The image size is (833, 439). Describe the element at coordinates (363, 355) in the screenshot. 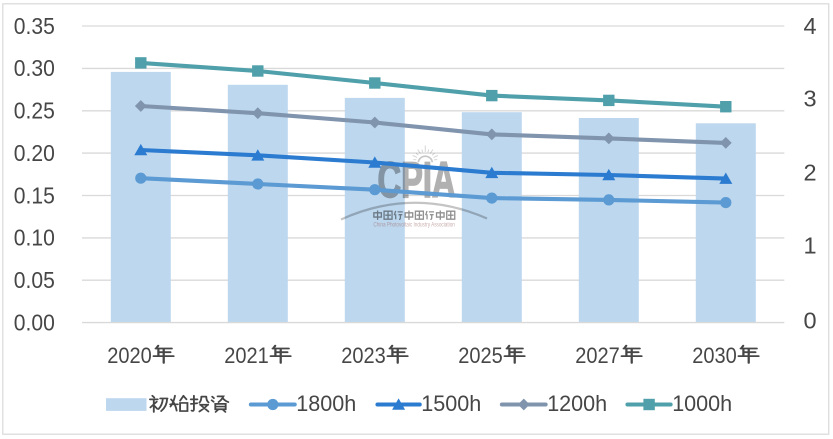

I see `svg-text: 2023` at that location.